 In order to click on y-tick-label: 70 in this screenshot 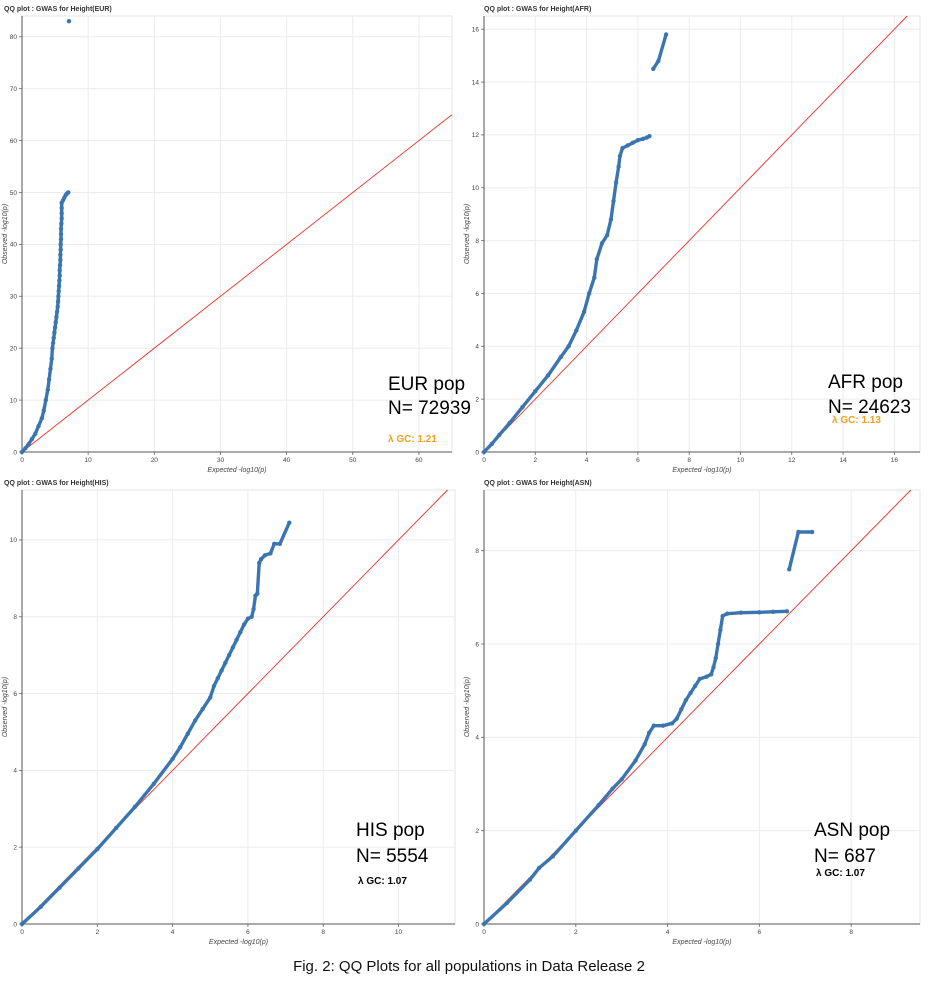, I will do `click(14, 89)`.